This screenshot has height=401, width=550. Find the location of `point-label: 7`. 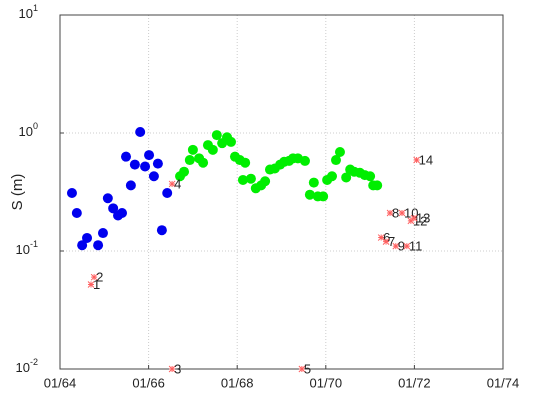

point-label: 7 is located at coordinates (391, 241).